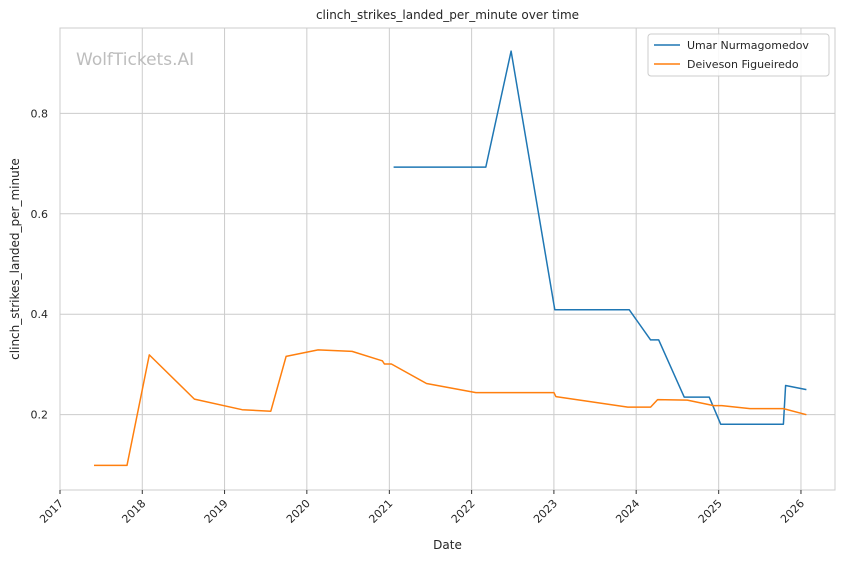 This screenshot has width=844, height=561. I want to click on legend-box, so click(738, 55).